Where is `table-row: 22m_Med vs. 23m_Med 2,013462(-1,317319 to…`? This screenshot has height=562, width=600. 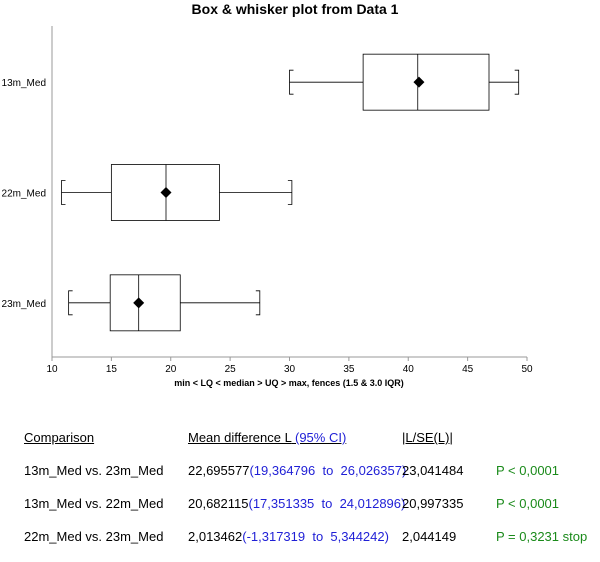
table-row: 22m_Med vs. 23m_Med 2,013462(-1,317319 to… is located at coordinates (309, 545).